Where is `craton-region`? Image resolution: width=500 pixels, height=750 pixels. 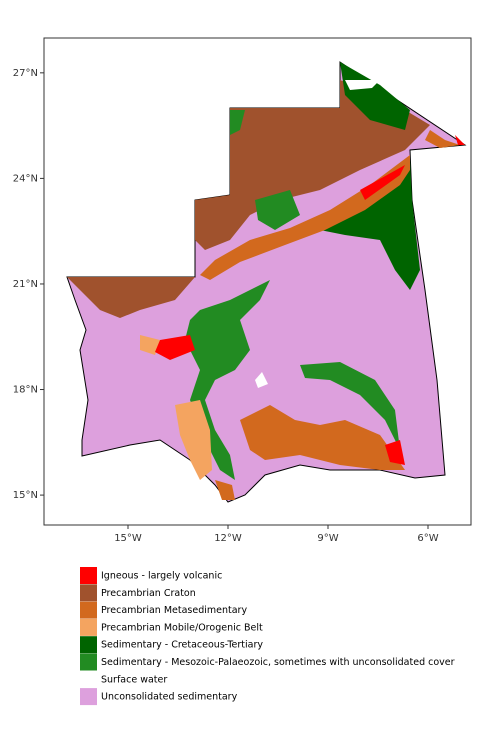 craton-region is located at coordinates (312, 165).